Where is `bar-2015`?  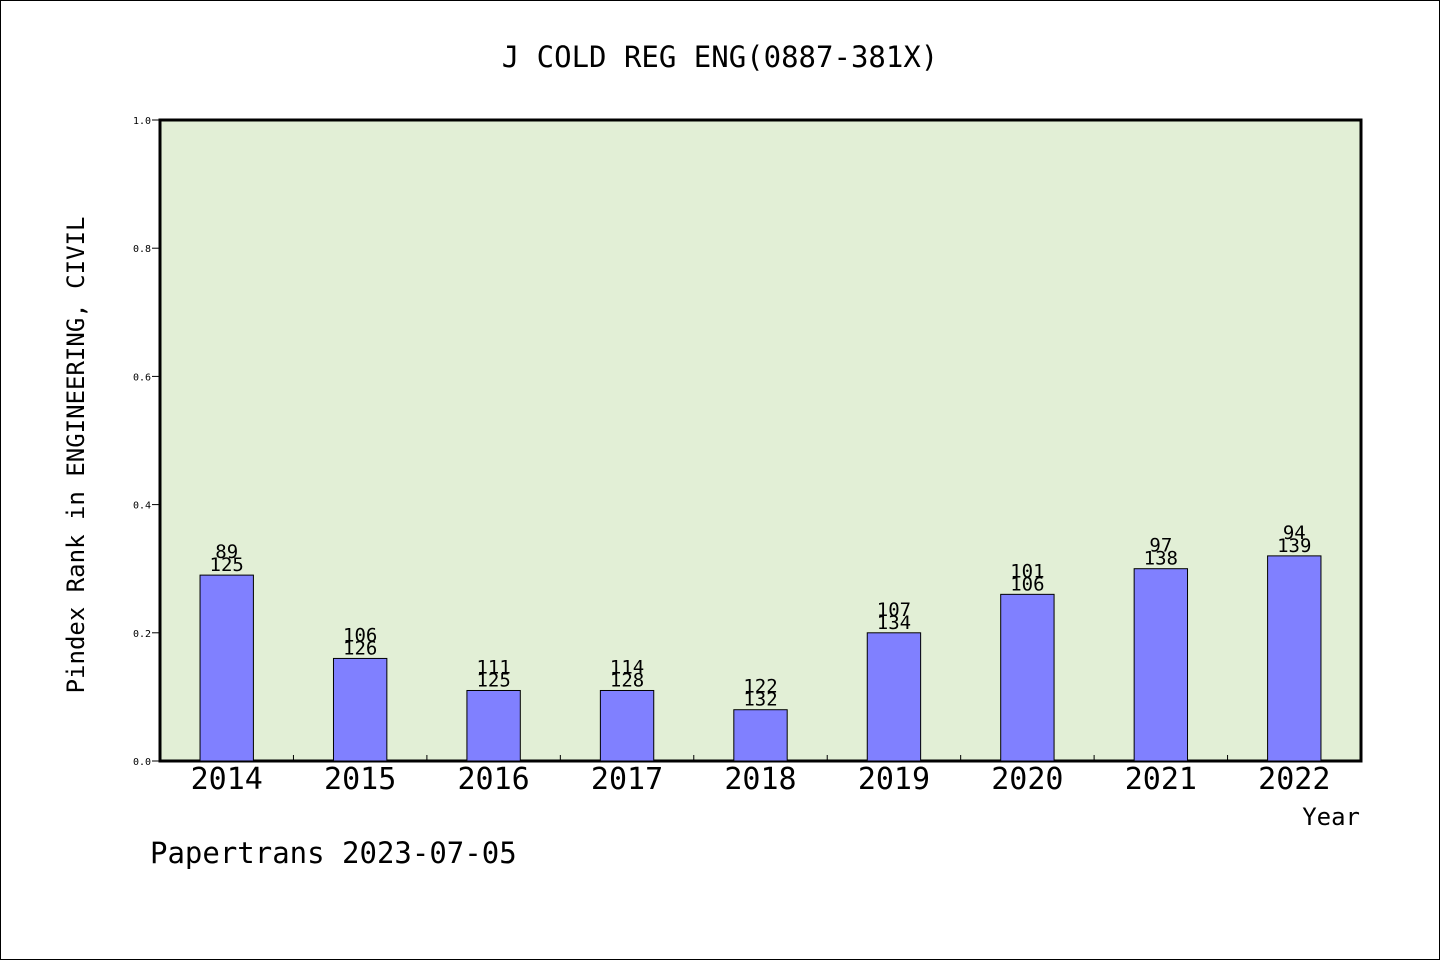 bar-2015 is located at coordinates (360, 709).